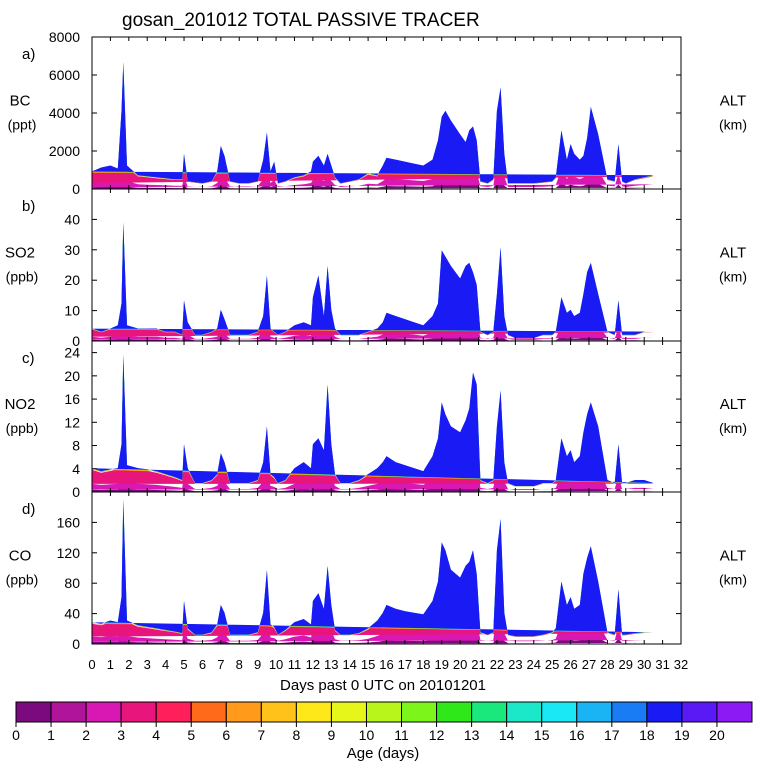 The height and width of the screenshot is (768, 768). What do you see at coordinates (16, 735) in the screenshot?
I see `colorbar-tick-label: 0` at bounding box center [16, 735].